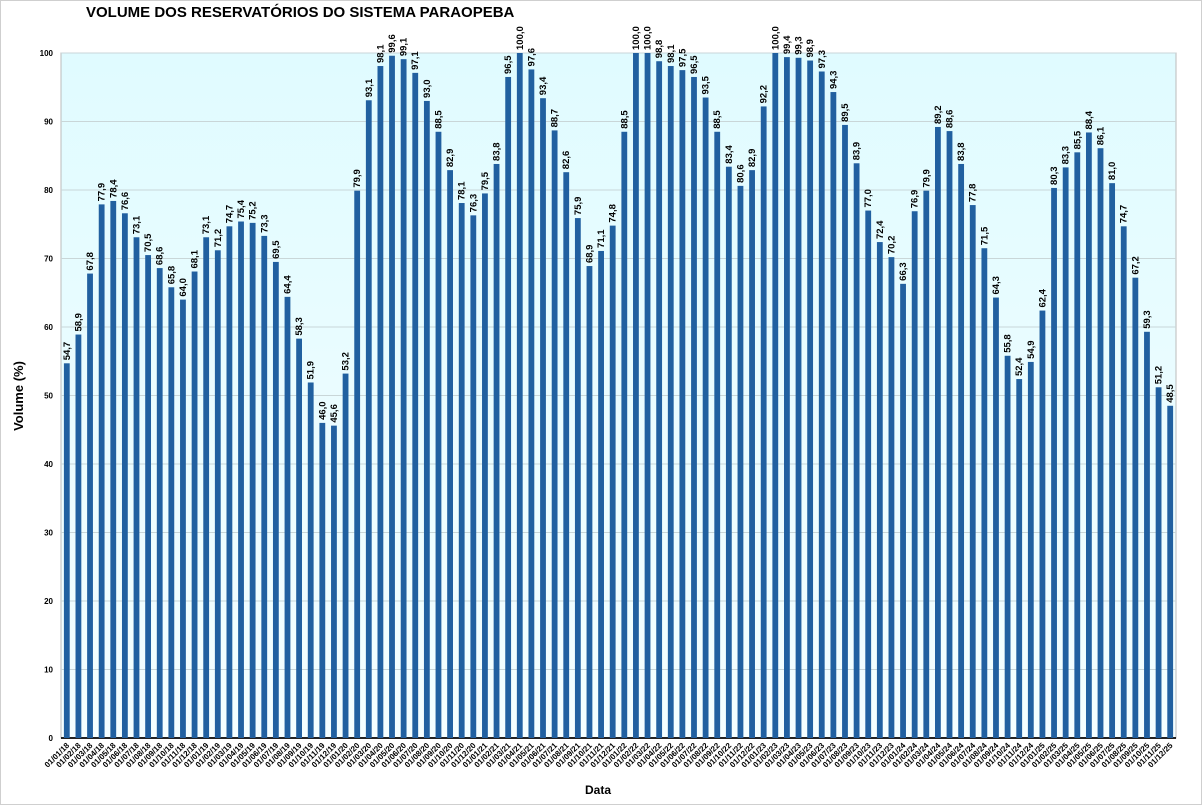  What do you see at coordinates (369, 87) in the screenshot?
I see `data-label: 93,1` at bounding box center [369, 87].